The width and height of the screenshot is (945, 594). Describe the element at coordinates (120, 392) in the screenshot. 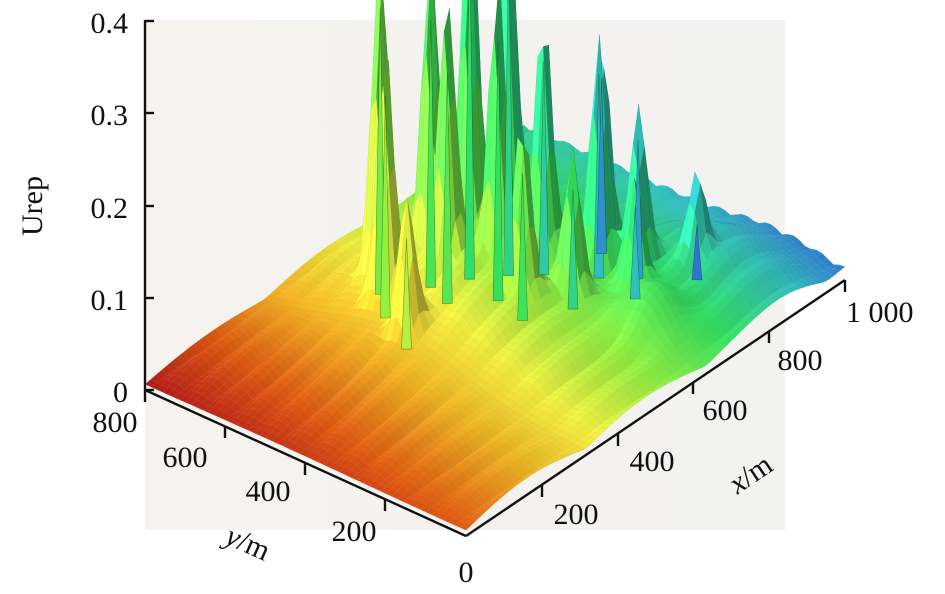

I see `z-tick-label: 0` at that location.